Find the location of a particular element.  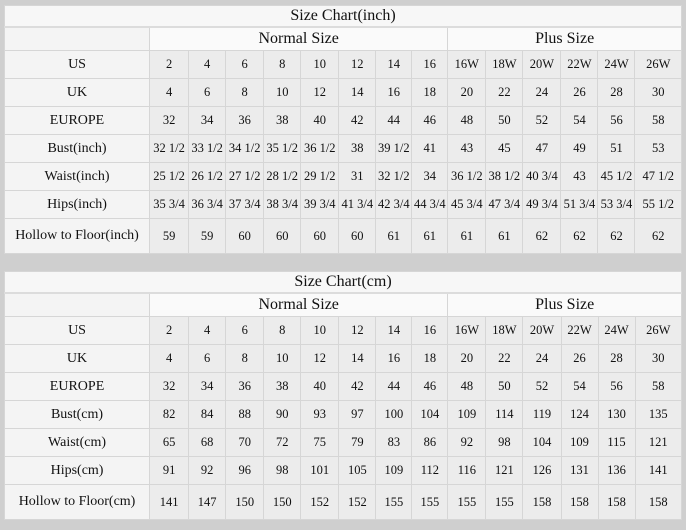

size-cell: 4 is located at coordinates (169, 92).